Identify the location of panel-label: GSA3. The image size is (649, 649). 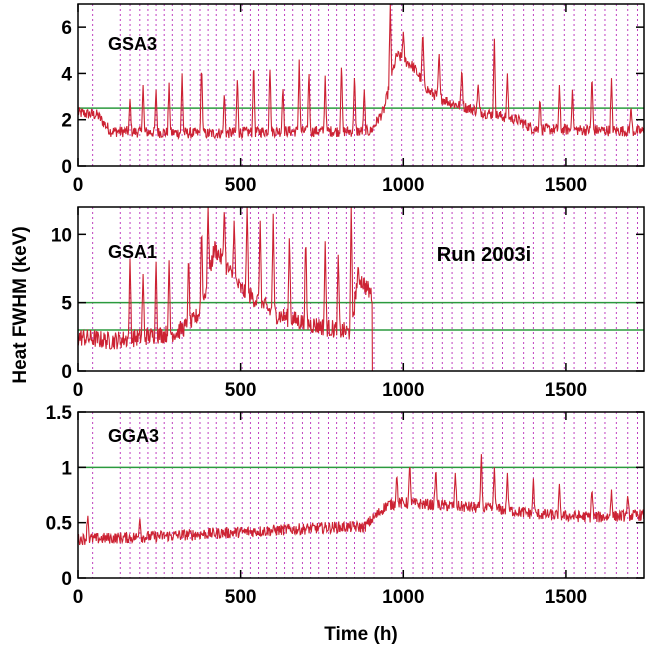
(132, 44).